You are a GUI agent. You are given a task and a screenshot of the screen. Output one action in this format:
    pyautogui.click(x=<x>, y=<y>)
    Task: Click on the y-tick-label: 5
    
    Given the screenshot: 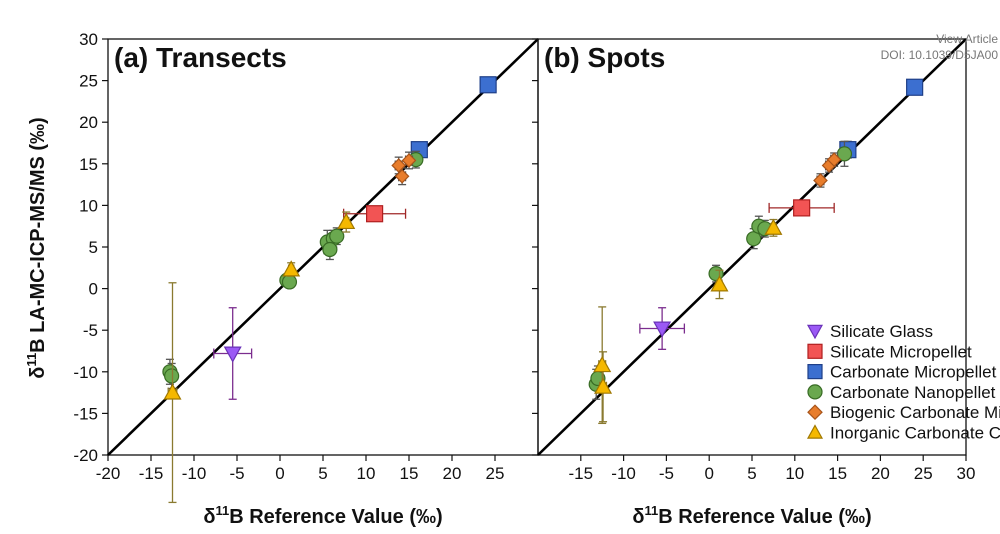 What is the action you would take?
    pyautogui.click(x=93, y=247)
    